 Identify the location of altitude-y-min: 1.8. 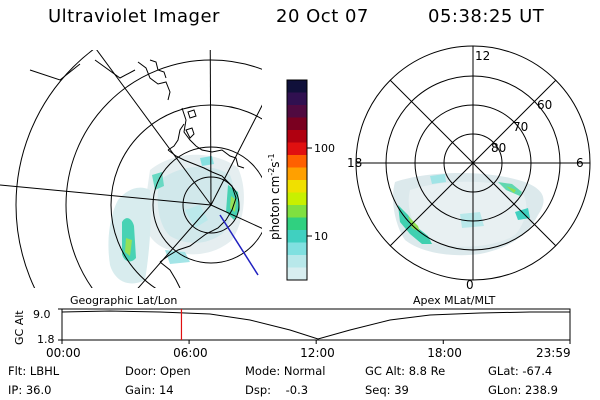
(46, 339).